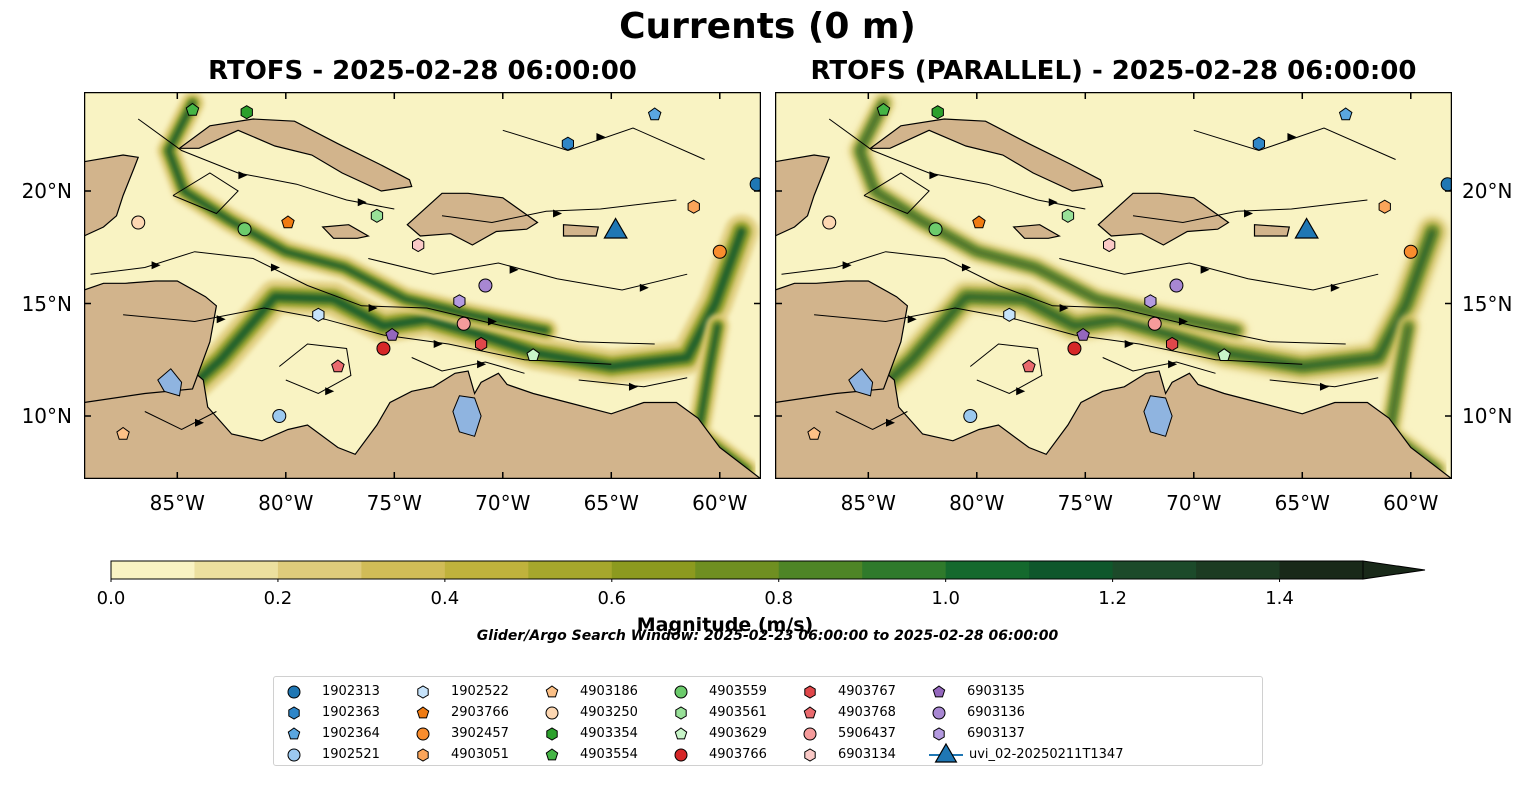 Image resolution: width=1535 pixels, height=802 pixels. I want to click on legend-label: 4903554, so click(609, 754).